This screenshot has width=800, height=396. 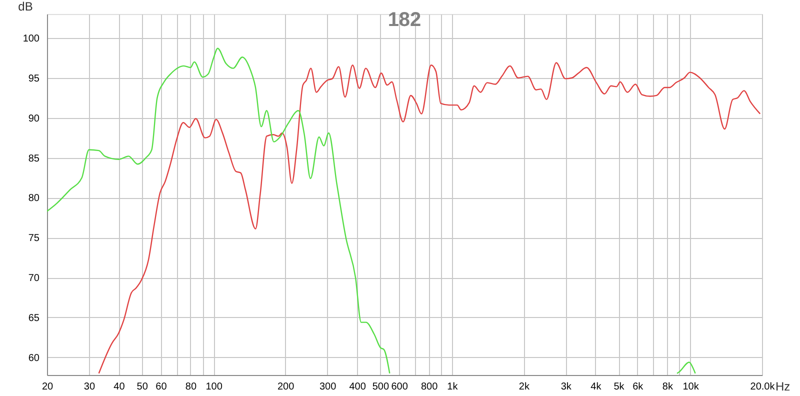 I want to click on x-tick-label: 800, so click(x=429, y=387).